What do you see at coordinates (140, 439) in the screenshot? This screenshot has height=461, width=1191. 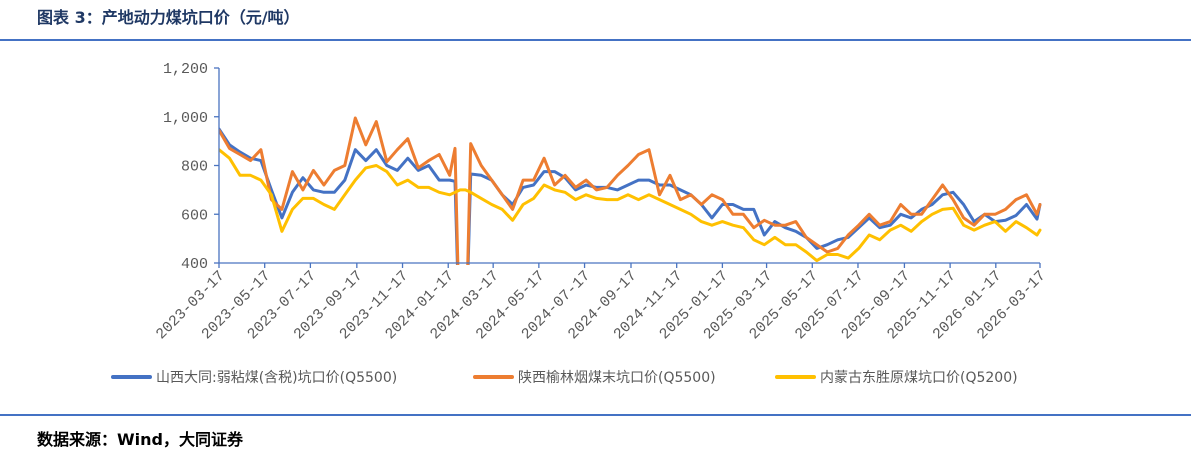 I see `data-source-note: 数据来源：Wind，大同证券` at bounding box center [140, 439].